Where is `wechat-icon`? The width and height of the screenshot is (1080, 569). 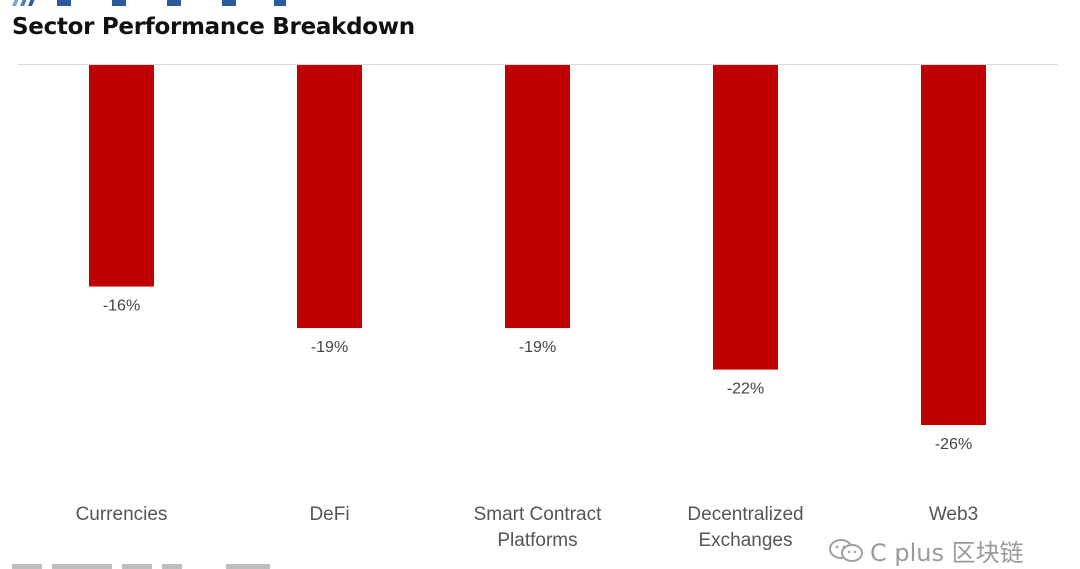
wechat-icon is located at coordinates (846, 550).